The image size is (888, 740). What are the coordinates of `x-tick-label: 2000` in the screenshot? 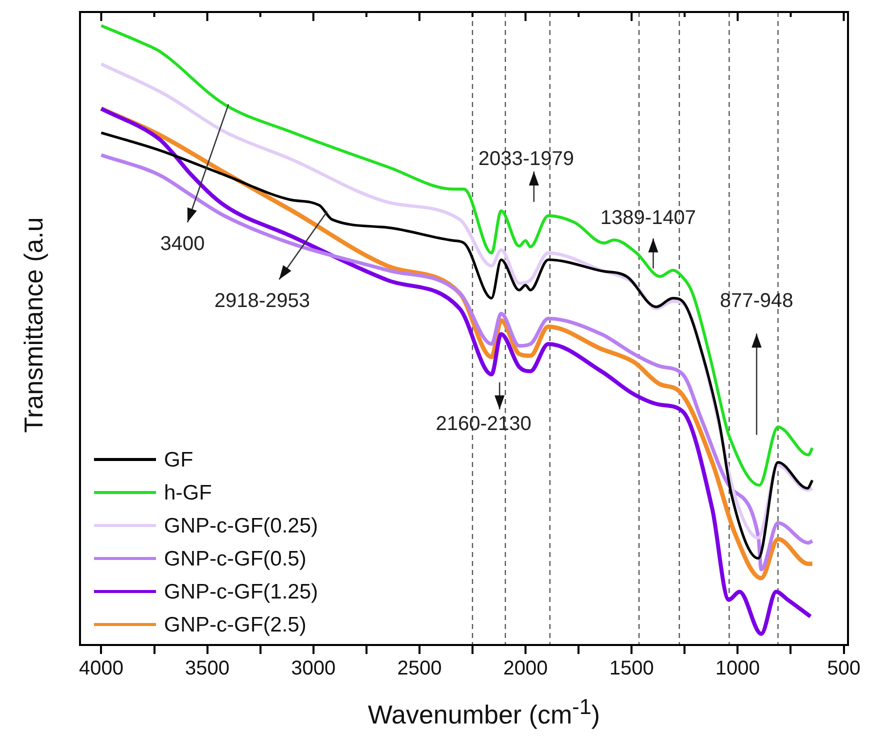 It's located at (525, 669).